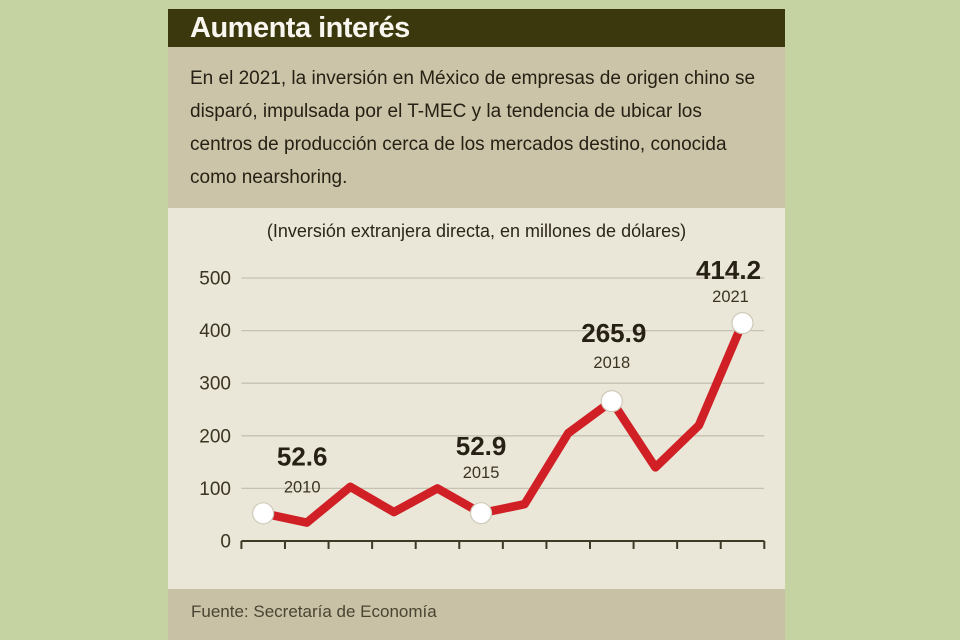 The width and height of the screenshot is (960, 640). Describe the element at coordinates (215, 279) in the screenshot. I see `y-axis-tick-label: 500` at that location.